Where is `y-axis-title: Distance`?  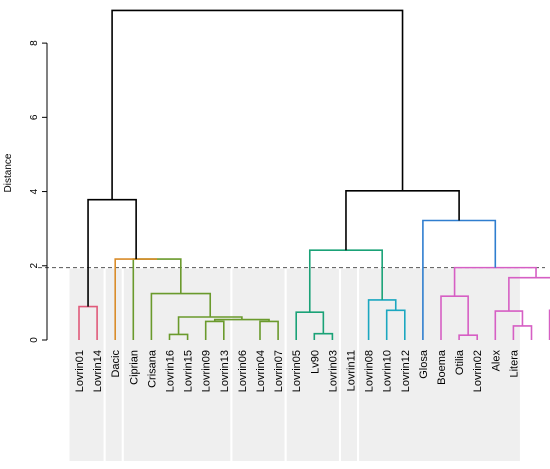
y-axis-title: Distance is located at coordinates (8, 172).